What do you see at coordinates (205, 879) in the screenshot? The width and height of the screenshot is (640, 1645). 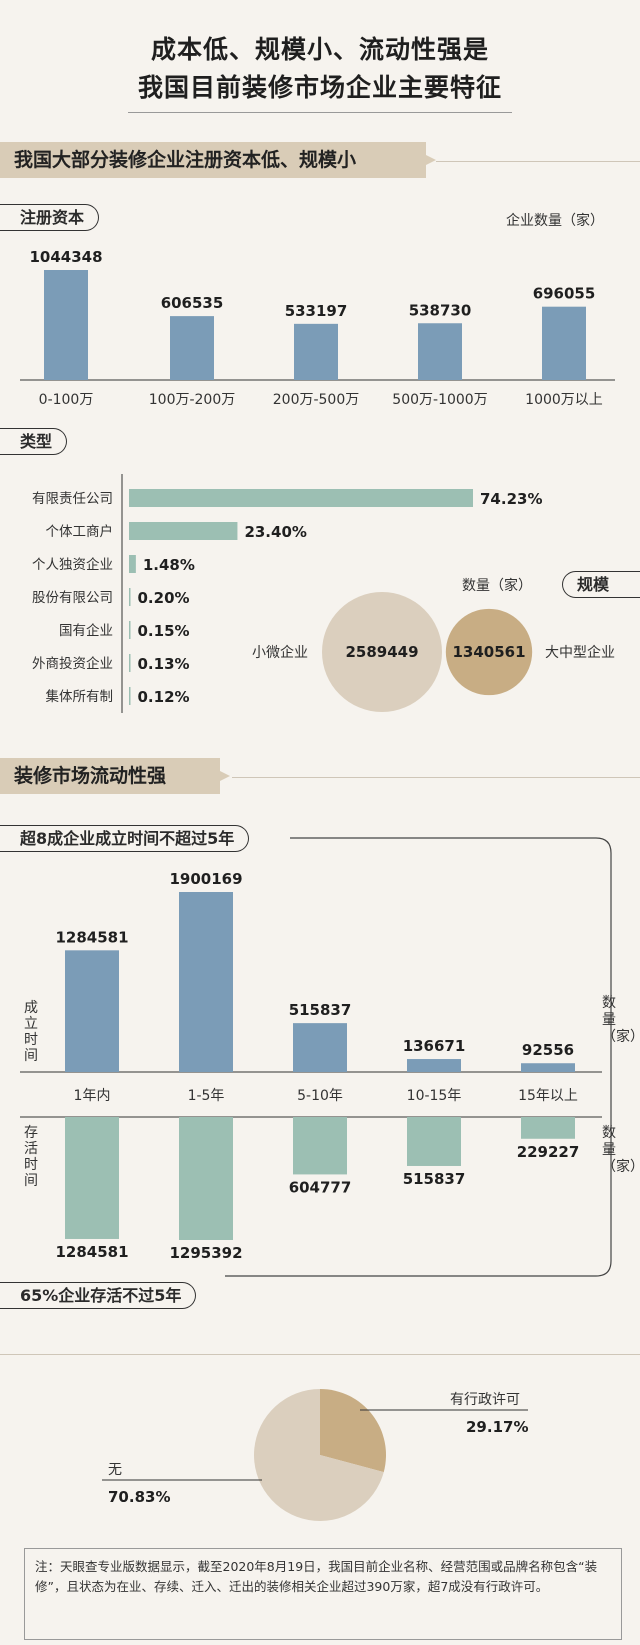 I see `established-value-label: 1900169` at bounding box center [205, 879].